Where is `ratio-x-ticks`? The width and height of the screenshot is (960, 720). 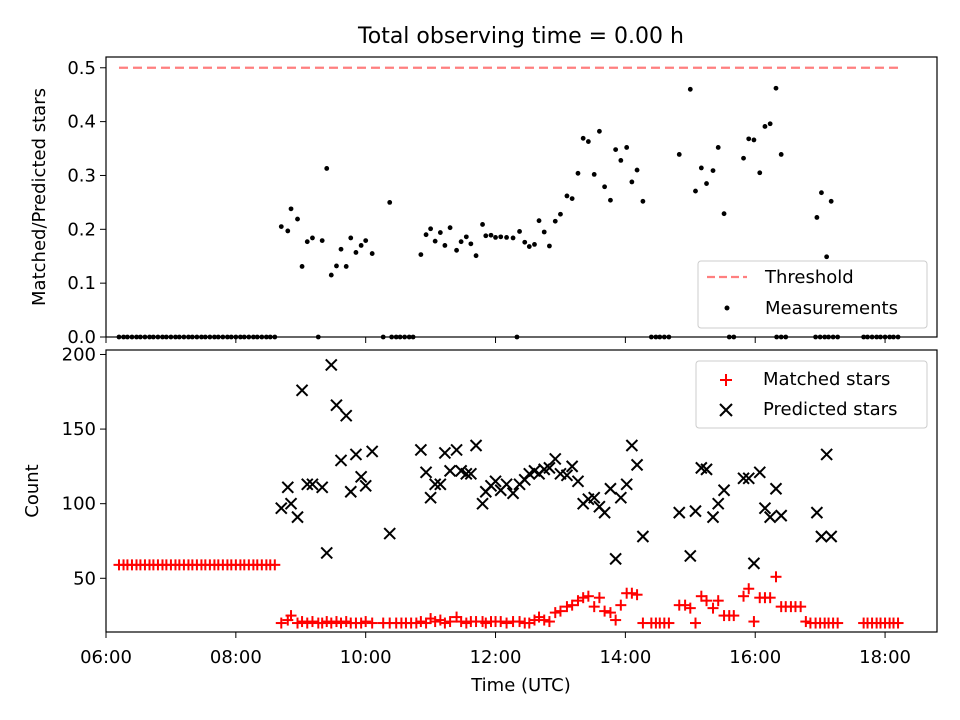 ratio-x-ticks is located at coordinates (495, 340).